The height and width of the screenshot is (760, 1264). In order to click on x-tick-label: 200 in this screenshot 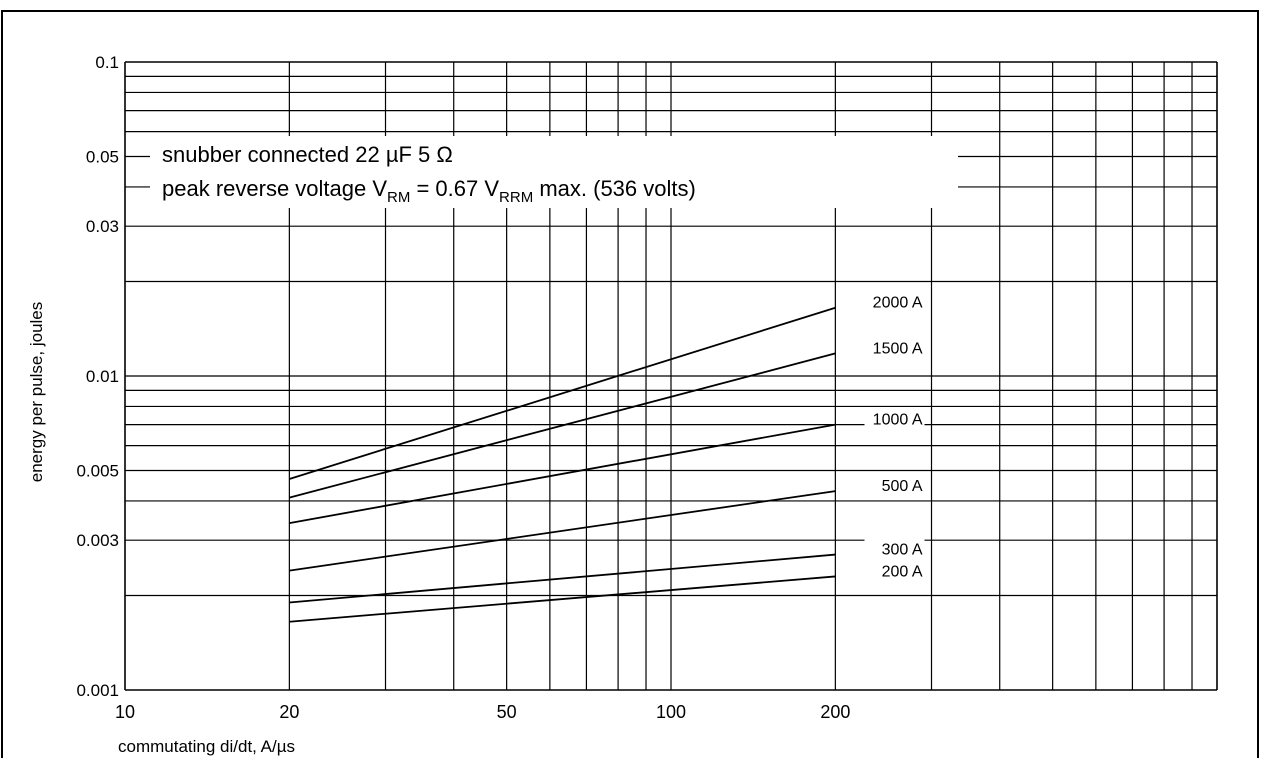, I will do `click(835, 712)`.